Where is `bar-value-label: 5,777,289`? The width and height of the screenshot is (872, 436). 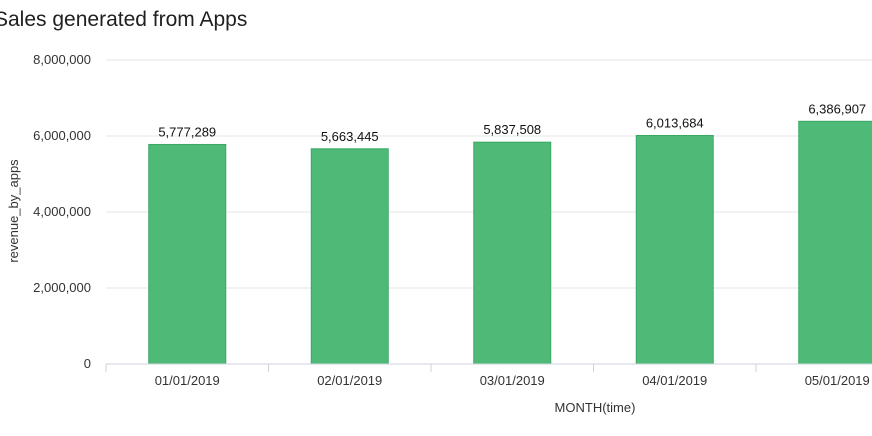
bar-value-label: 5,777,289 is located at coordinates (187, 131).